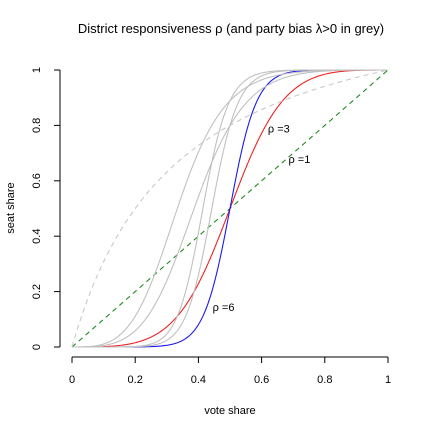 This screenshot has width=432, height=432. What do you see at coordinates (37, 291) in the screenshot?
I see `y-tick-label: 0.2` at bounding box center [37, 291].